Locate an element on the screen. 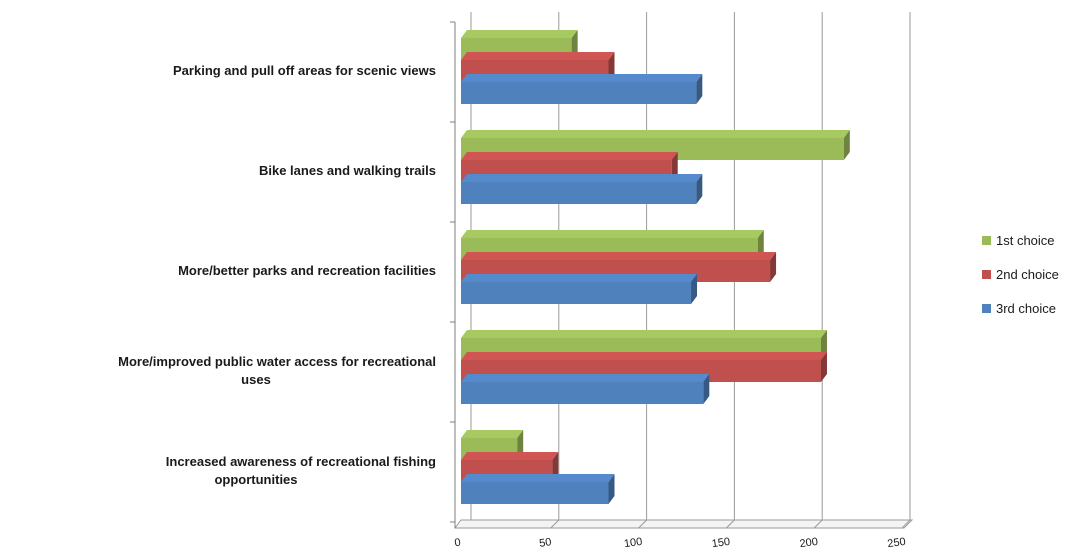 This screenshot has width=1083, height=555. category-label: opportunities is located at coordinates (255, 479).